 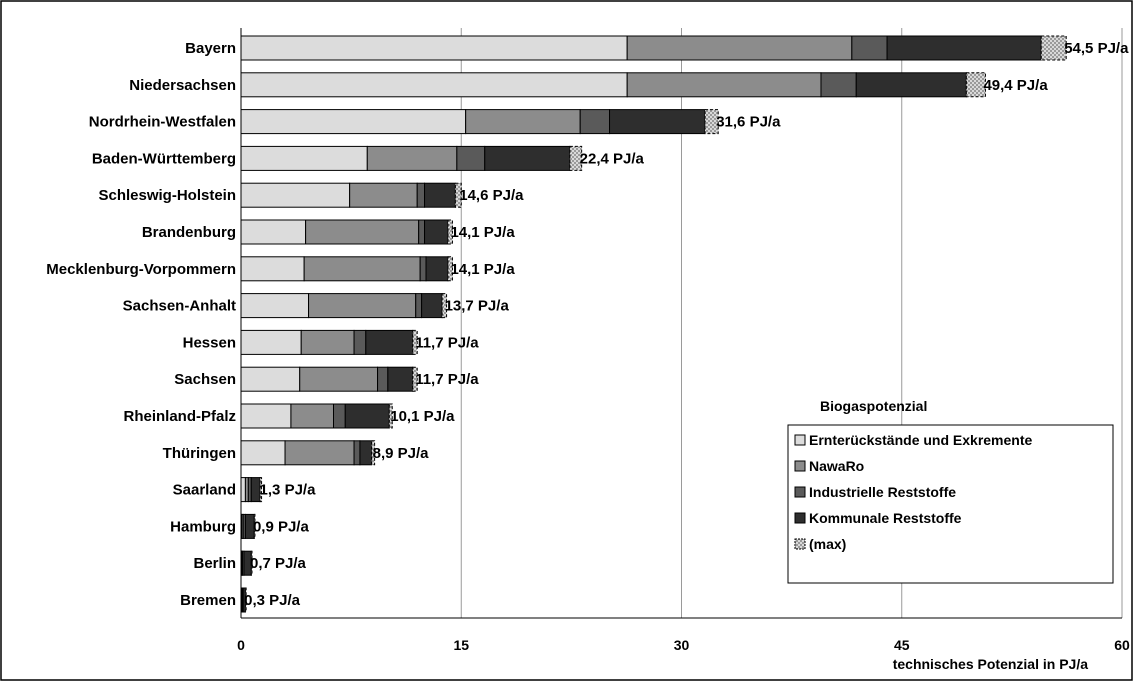 I want to click on bar-niedersachsen-kommunale-reststoffe, so click(x=911, y=85).